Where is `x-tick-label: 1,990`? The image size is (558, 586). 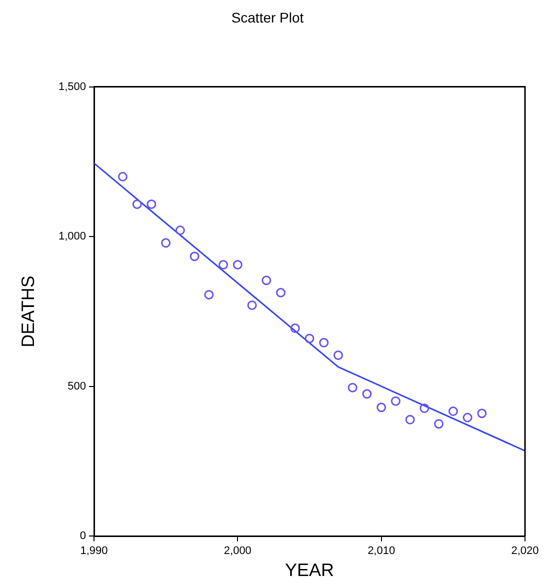
x-tick-label: 1,990 is located at coordinates (94, 550).